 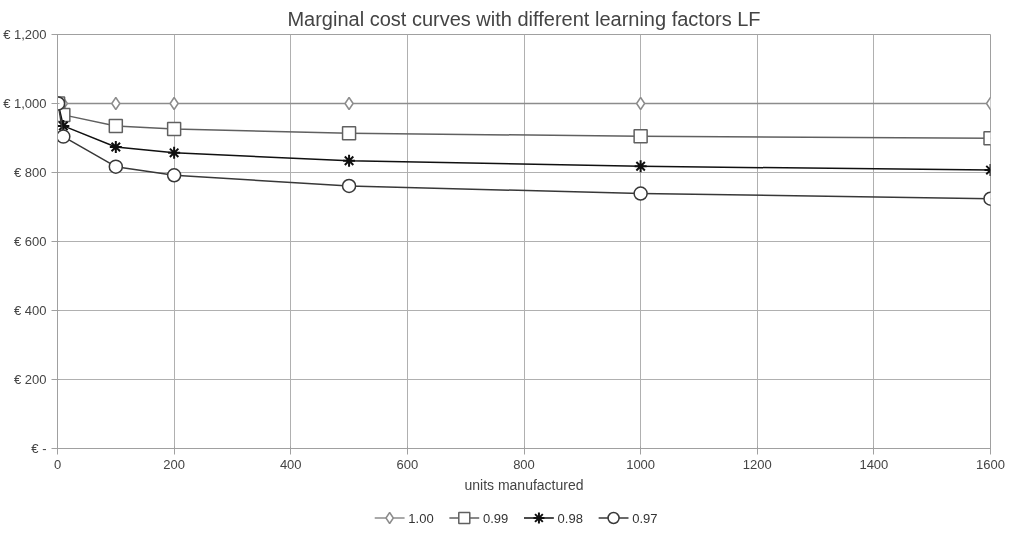 What do you see at coordinates (407, 464) in the screenshot?
I see `x-tick-label: 600` at bounding box center [407, 464].